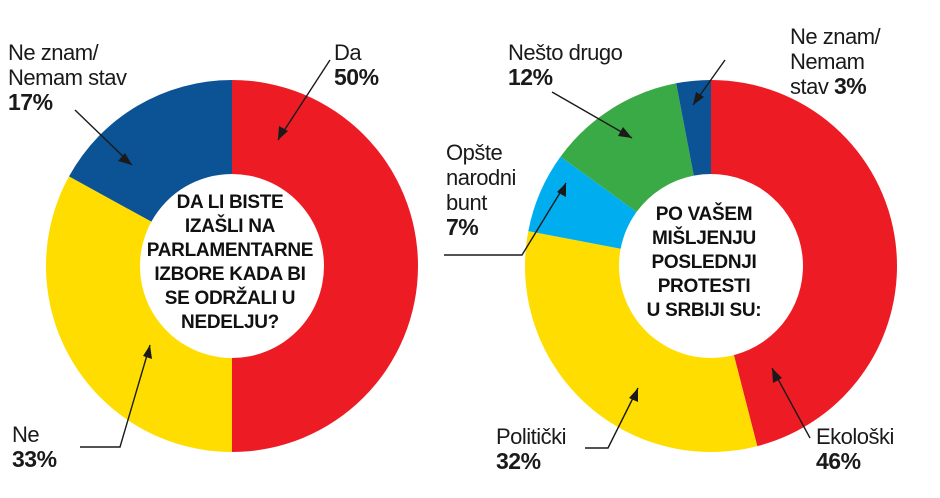 The width and height of the screenshot is (940, 498). What do you see at coordinates (641, 342) in the screenshot?
I see `donut-slice-politi-ki` at bounding box center [641, 342].